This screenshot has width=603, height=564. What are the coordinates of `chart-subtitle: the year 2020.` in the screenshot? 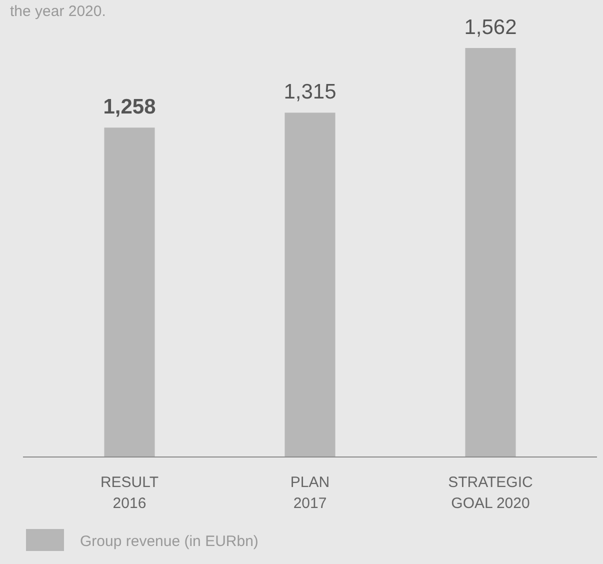 It's located at (58, 11).